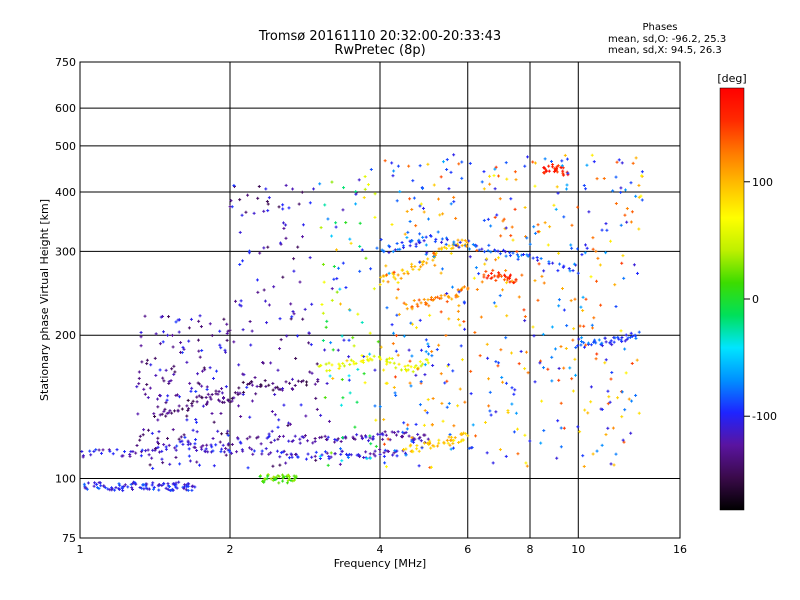 The width and height of the screenshot is (800, 600). What do you see at coordinates (382, 549) in the screenshot?
I see `x-axis-ticks: 1 2 4 6 8 10 16` at bounding box center [382, 549].